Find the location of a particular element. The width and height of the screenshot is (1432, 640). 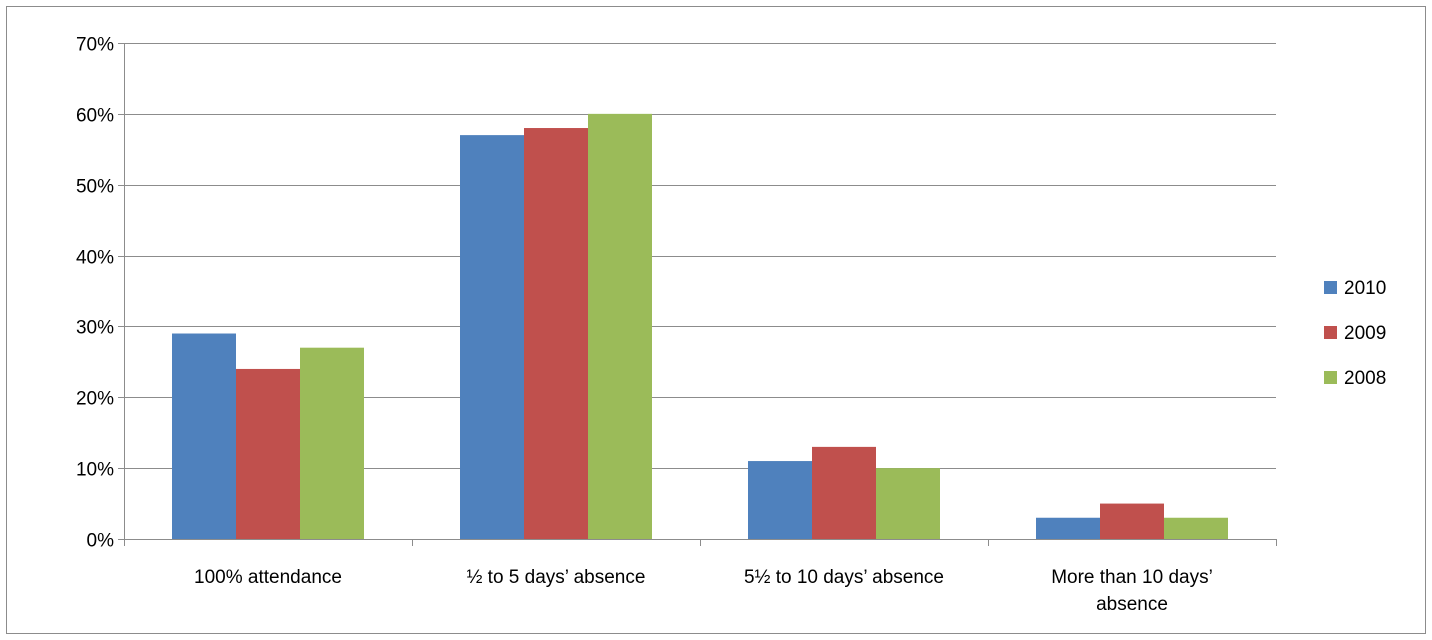

x-category-label: 5½ to 10 days’ absence is located at coordinates (844, 577).